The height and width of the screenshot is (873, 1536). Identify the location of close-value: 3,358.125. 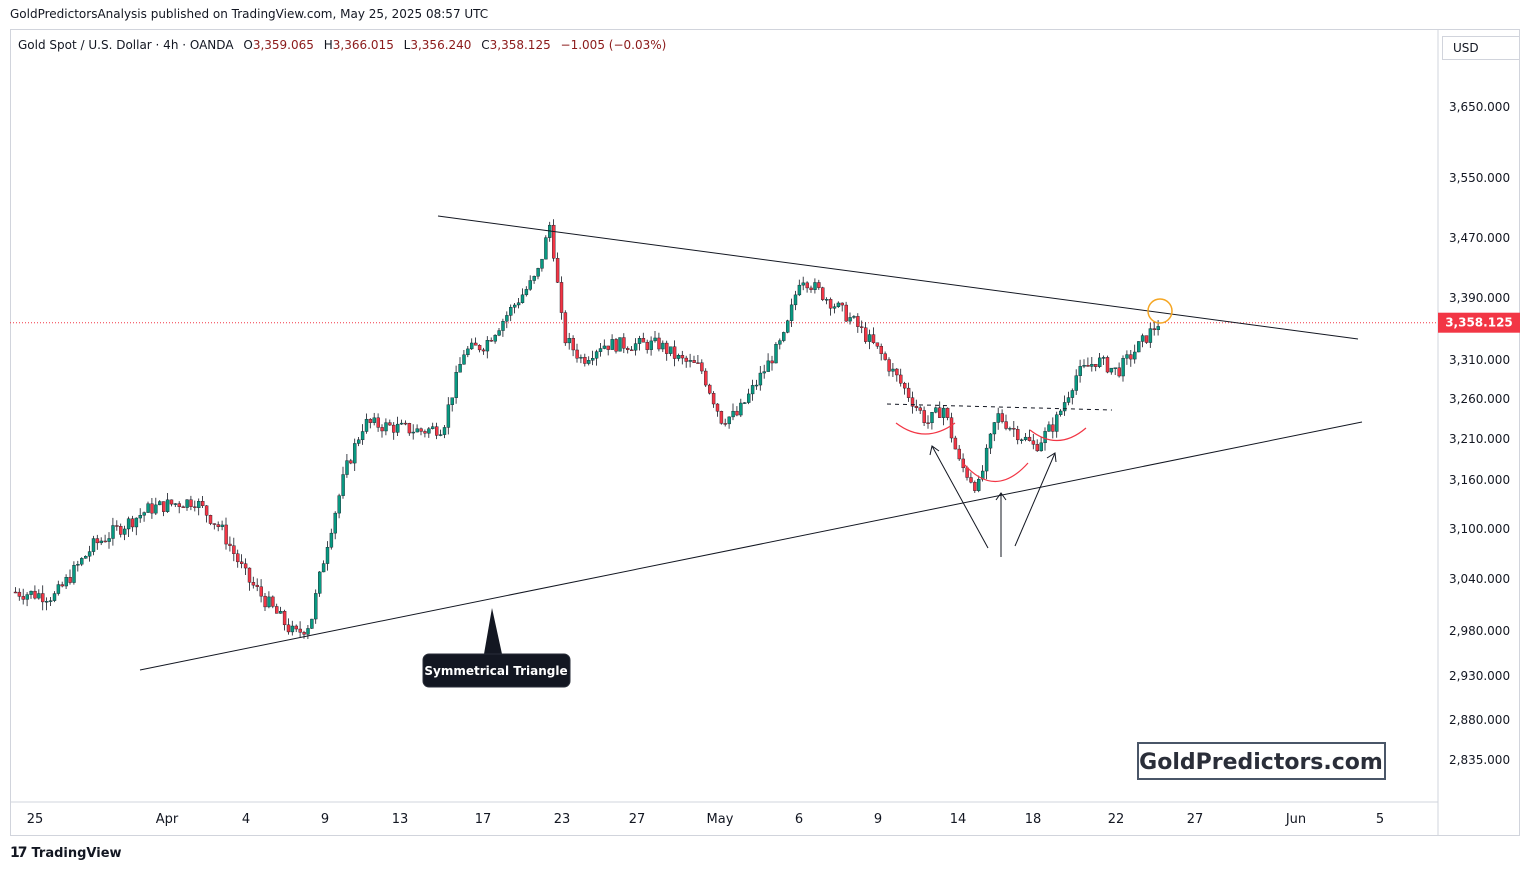
(520, 45).